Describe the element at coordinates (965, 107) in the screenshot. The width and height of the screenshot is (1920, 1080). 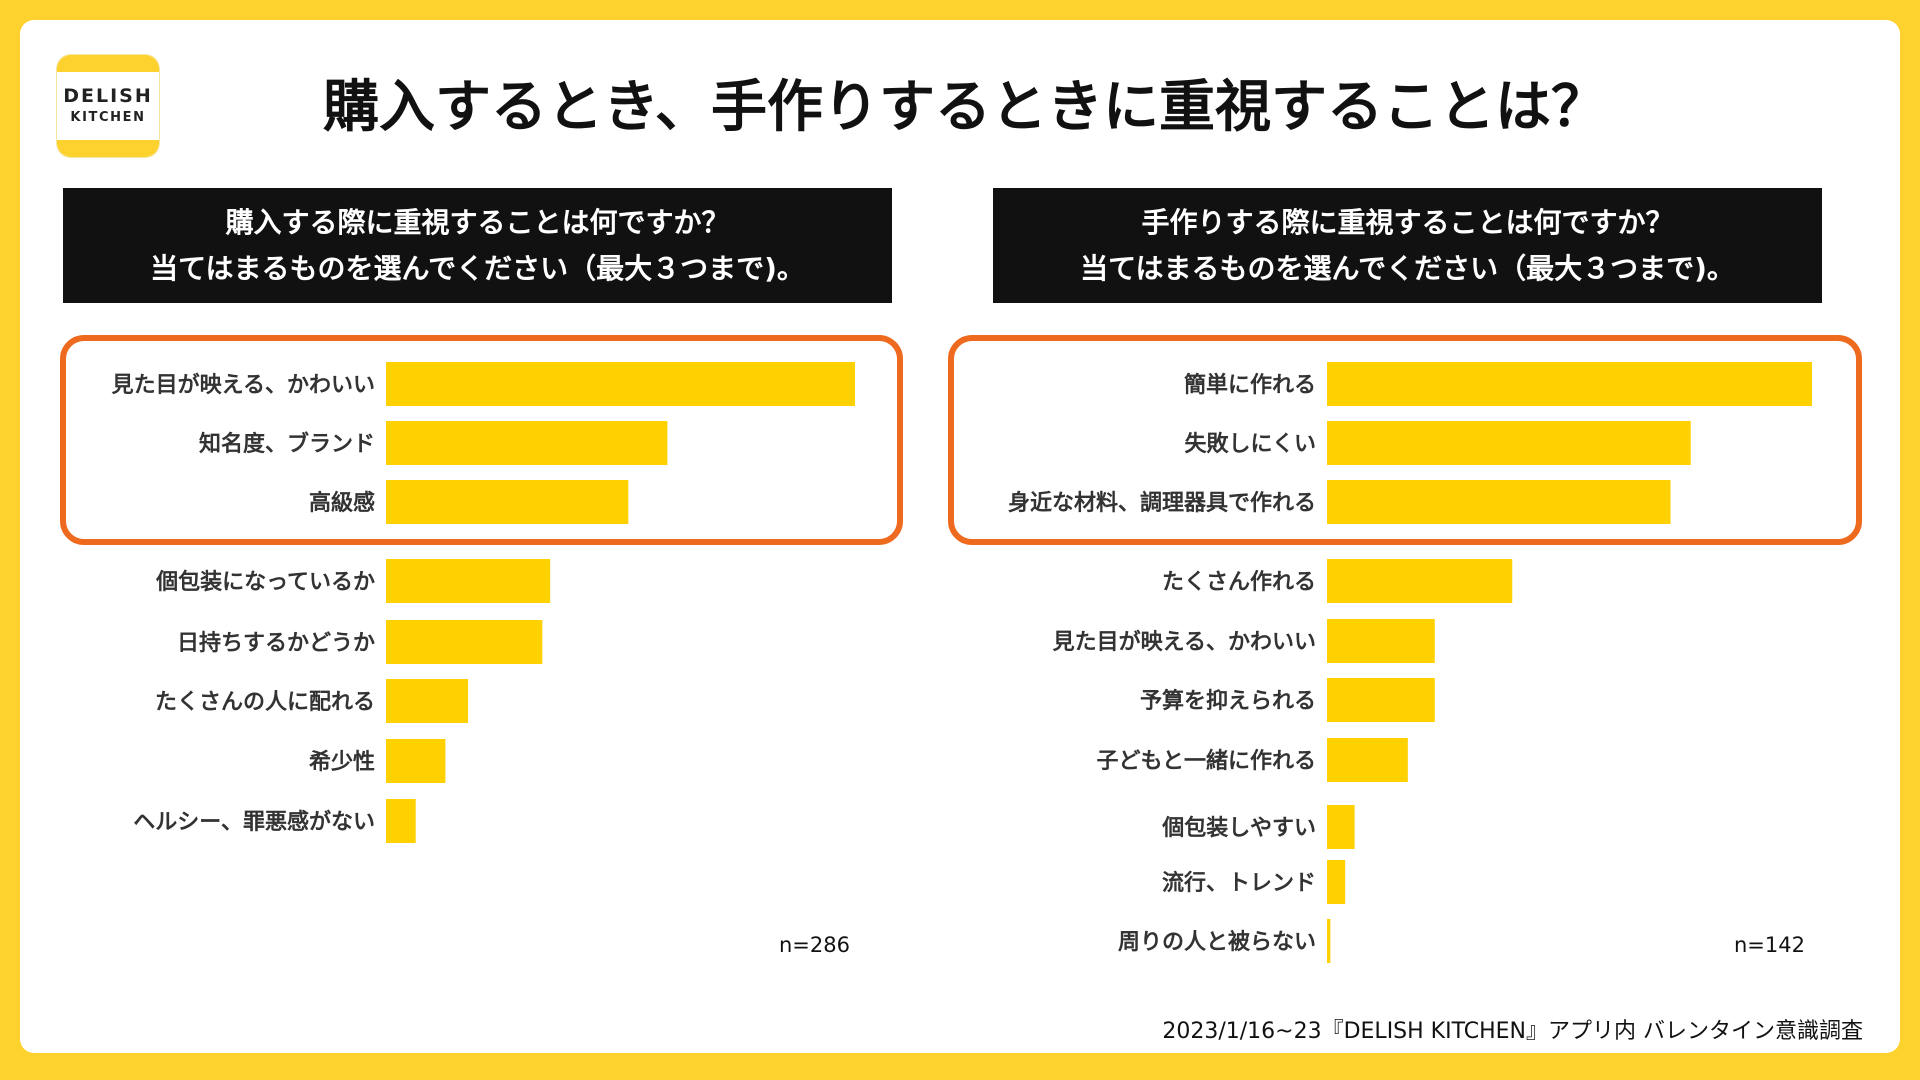
I see `page-title: 購入するとき、手作りするときに重視することは？` at that location.